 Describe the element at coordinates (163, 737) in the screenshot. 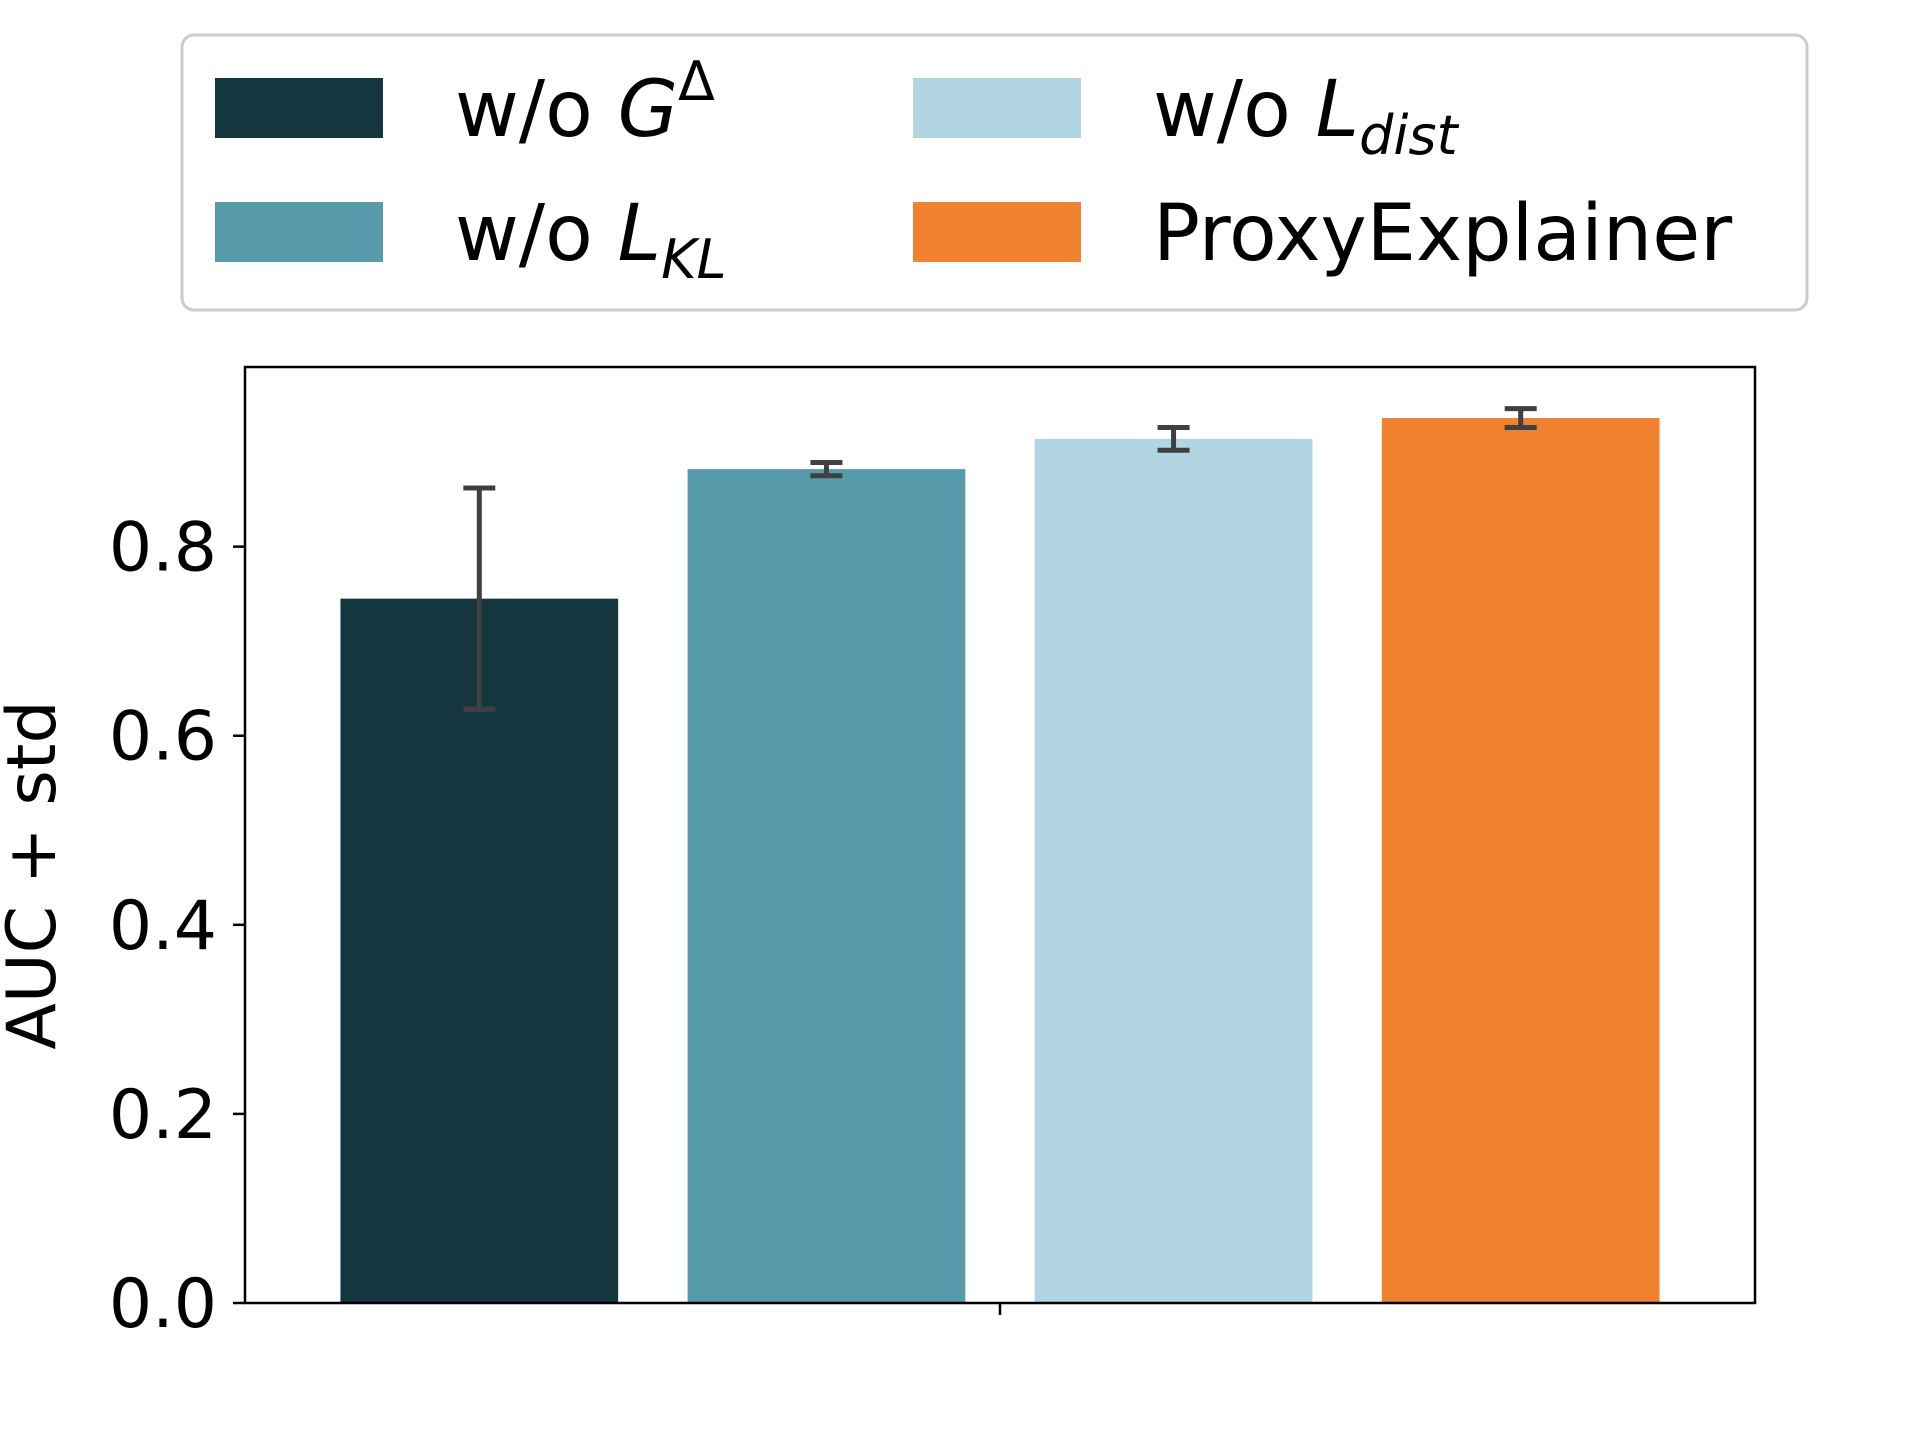

I see `y-tick-label-3: 0.6` at that location.